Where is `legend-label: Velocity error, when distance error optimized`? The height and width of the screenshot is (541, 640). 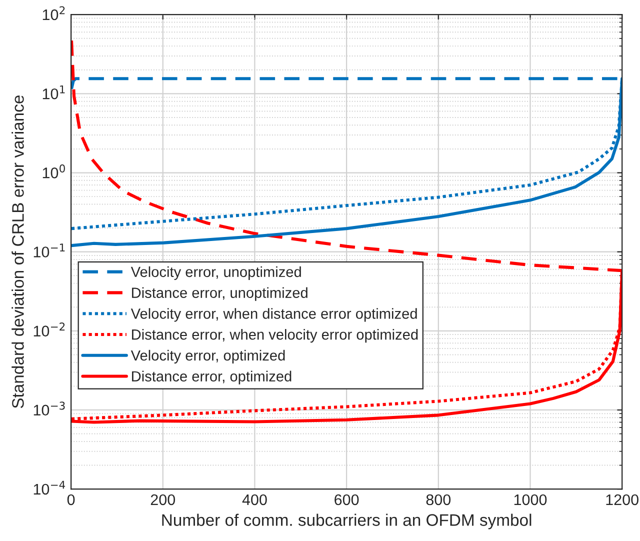
legend-label: Velocity error, when distance error optimized is located at coordinates (273, 315).